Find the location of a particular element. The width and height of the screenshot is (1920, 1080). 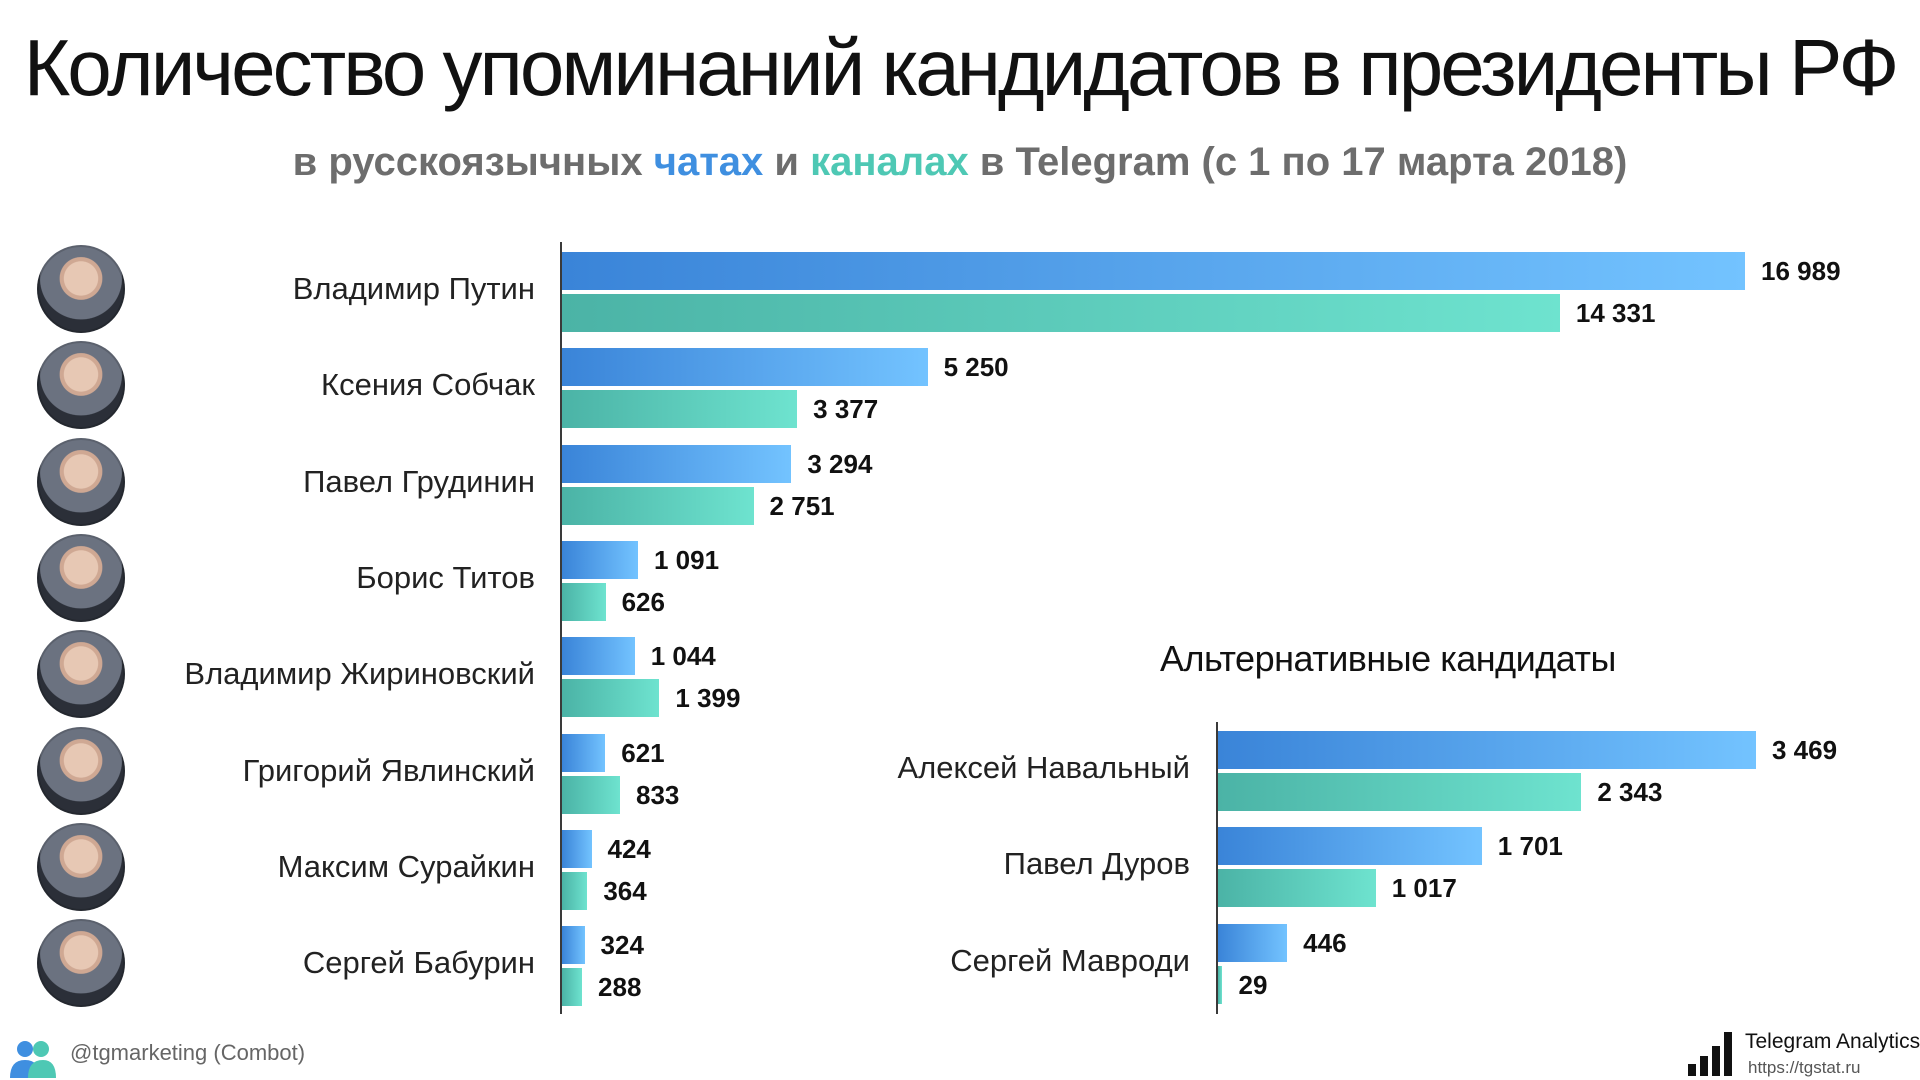

subtitle-prefix: в русскоязычных is located at coordinates (473, 162).